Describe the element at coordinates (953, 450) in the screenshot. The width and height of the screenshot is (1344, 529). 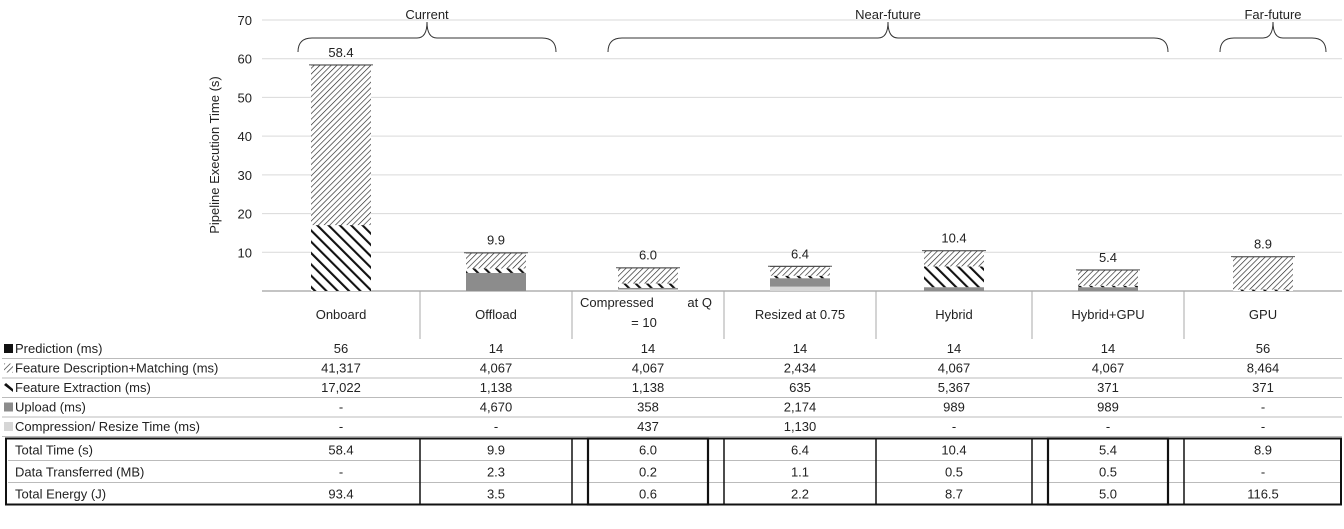
I see `summary-cell: 10.4` at that location.